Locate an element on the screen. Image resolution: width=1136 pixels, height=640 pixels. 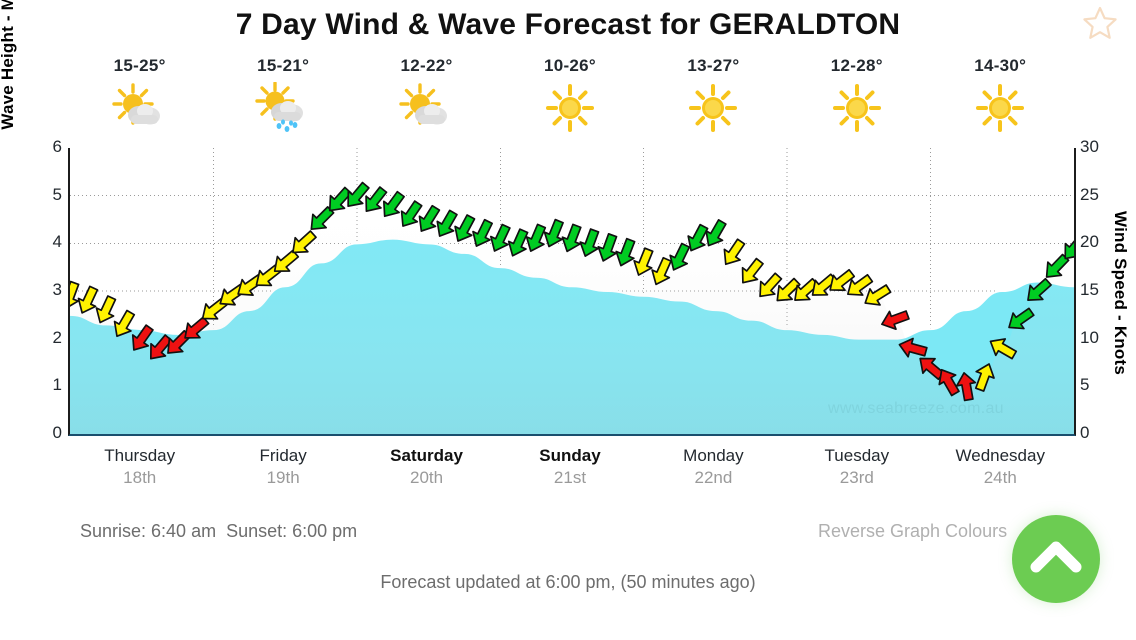
day-name: Wednesday is located at coordinates (1000, 455).